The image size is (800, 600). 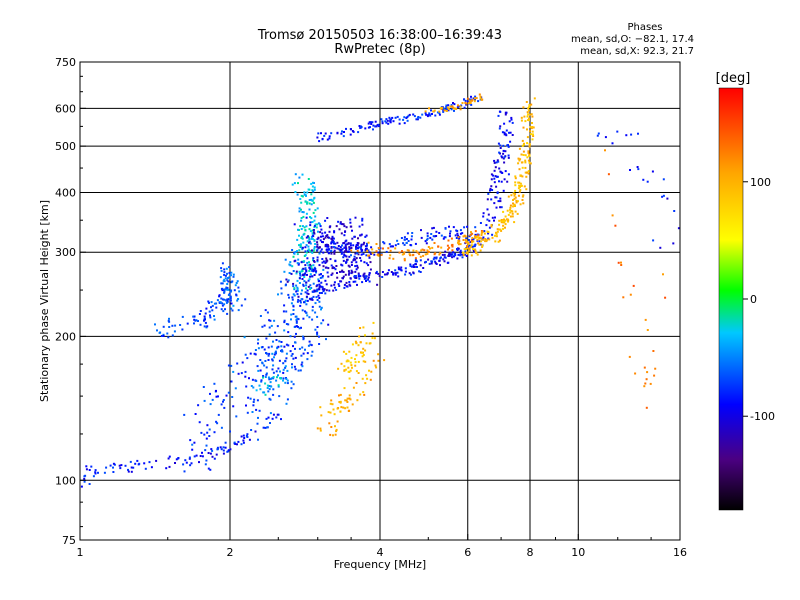 I want to click on colorbar-label: [deg], so click(x=733, y=78).